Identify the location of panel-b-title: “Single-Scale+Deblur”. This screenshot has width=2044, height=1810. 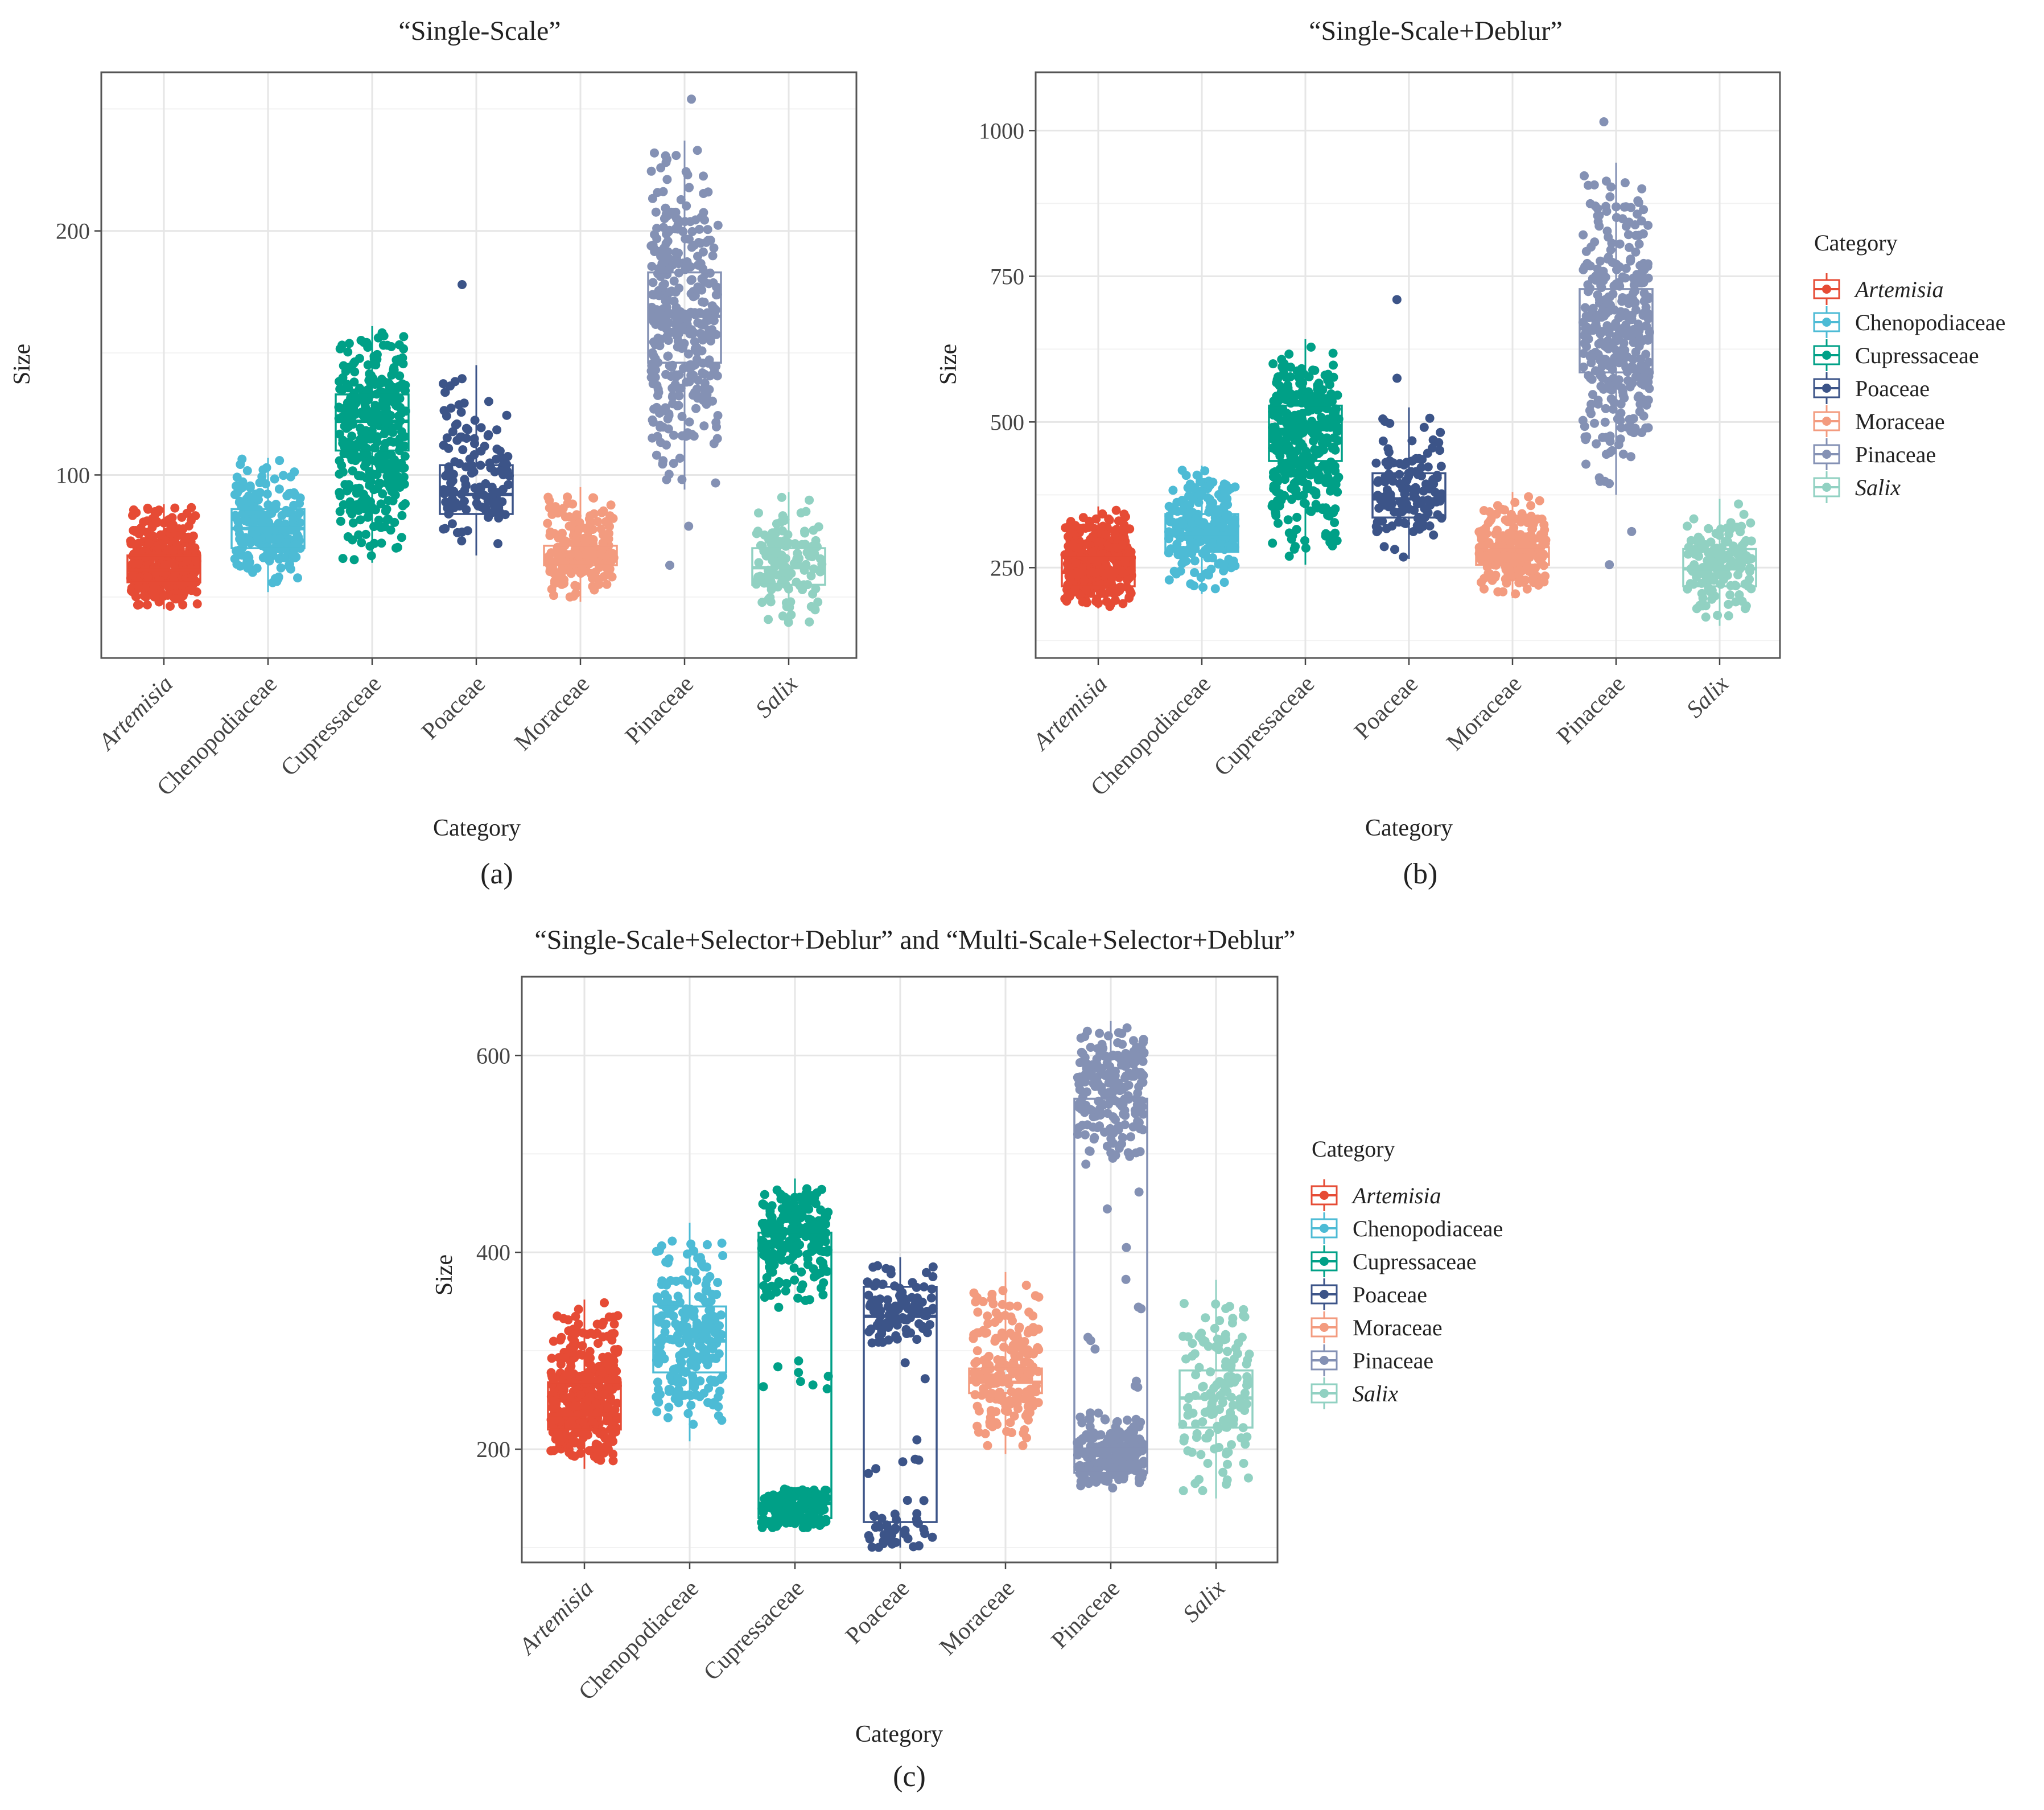
(1436, 31).